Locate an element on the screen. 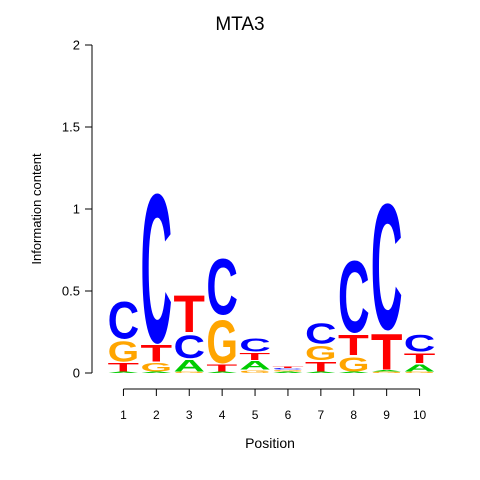  x-tick-label: 1 is located at coordinates (123, 415).